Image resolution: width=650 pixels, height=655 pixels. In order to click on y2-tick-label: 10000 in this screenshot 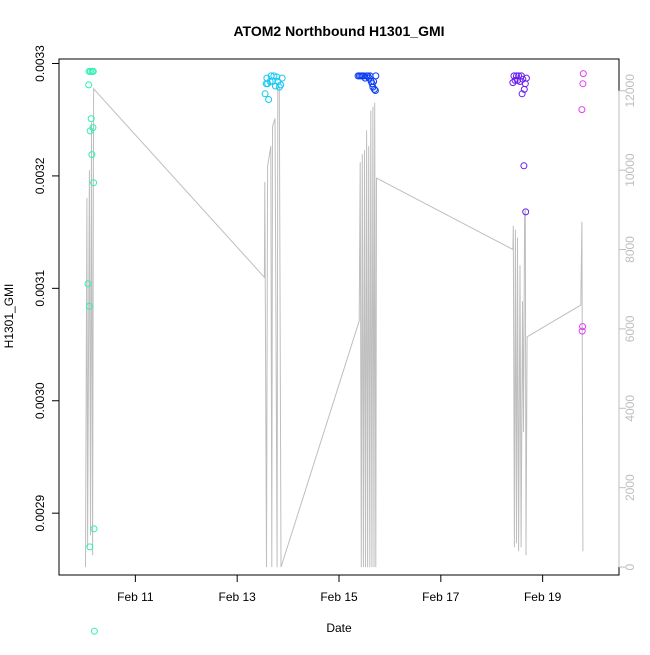, I will do `click(630, 170)`.